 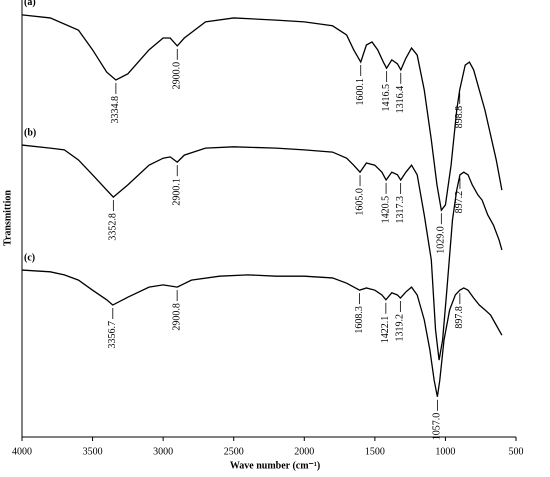 What do you see at coordinates (375, 451) in the screenshot?
I see `x-tick-label: 1500` at bounding box center [375, 451].